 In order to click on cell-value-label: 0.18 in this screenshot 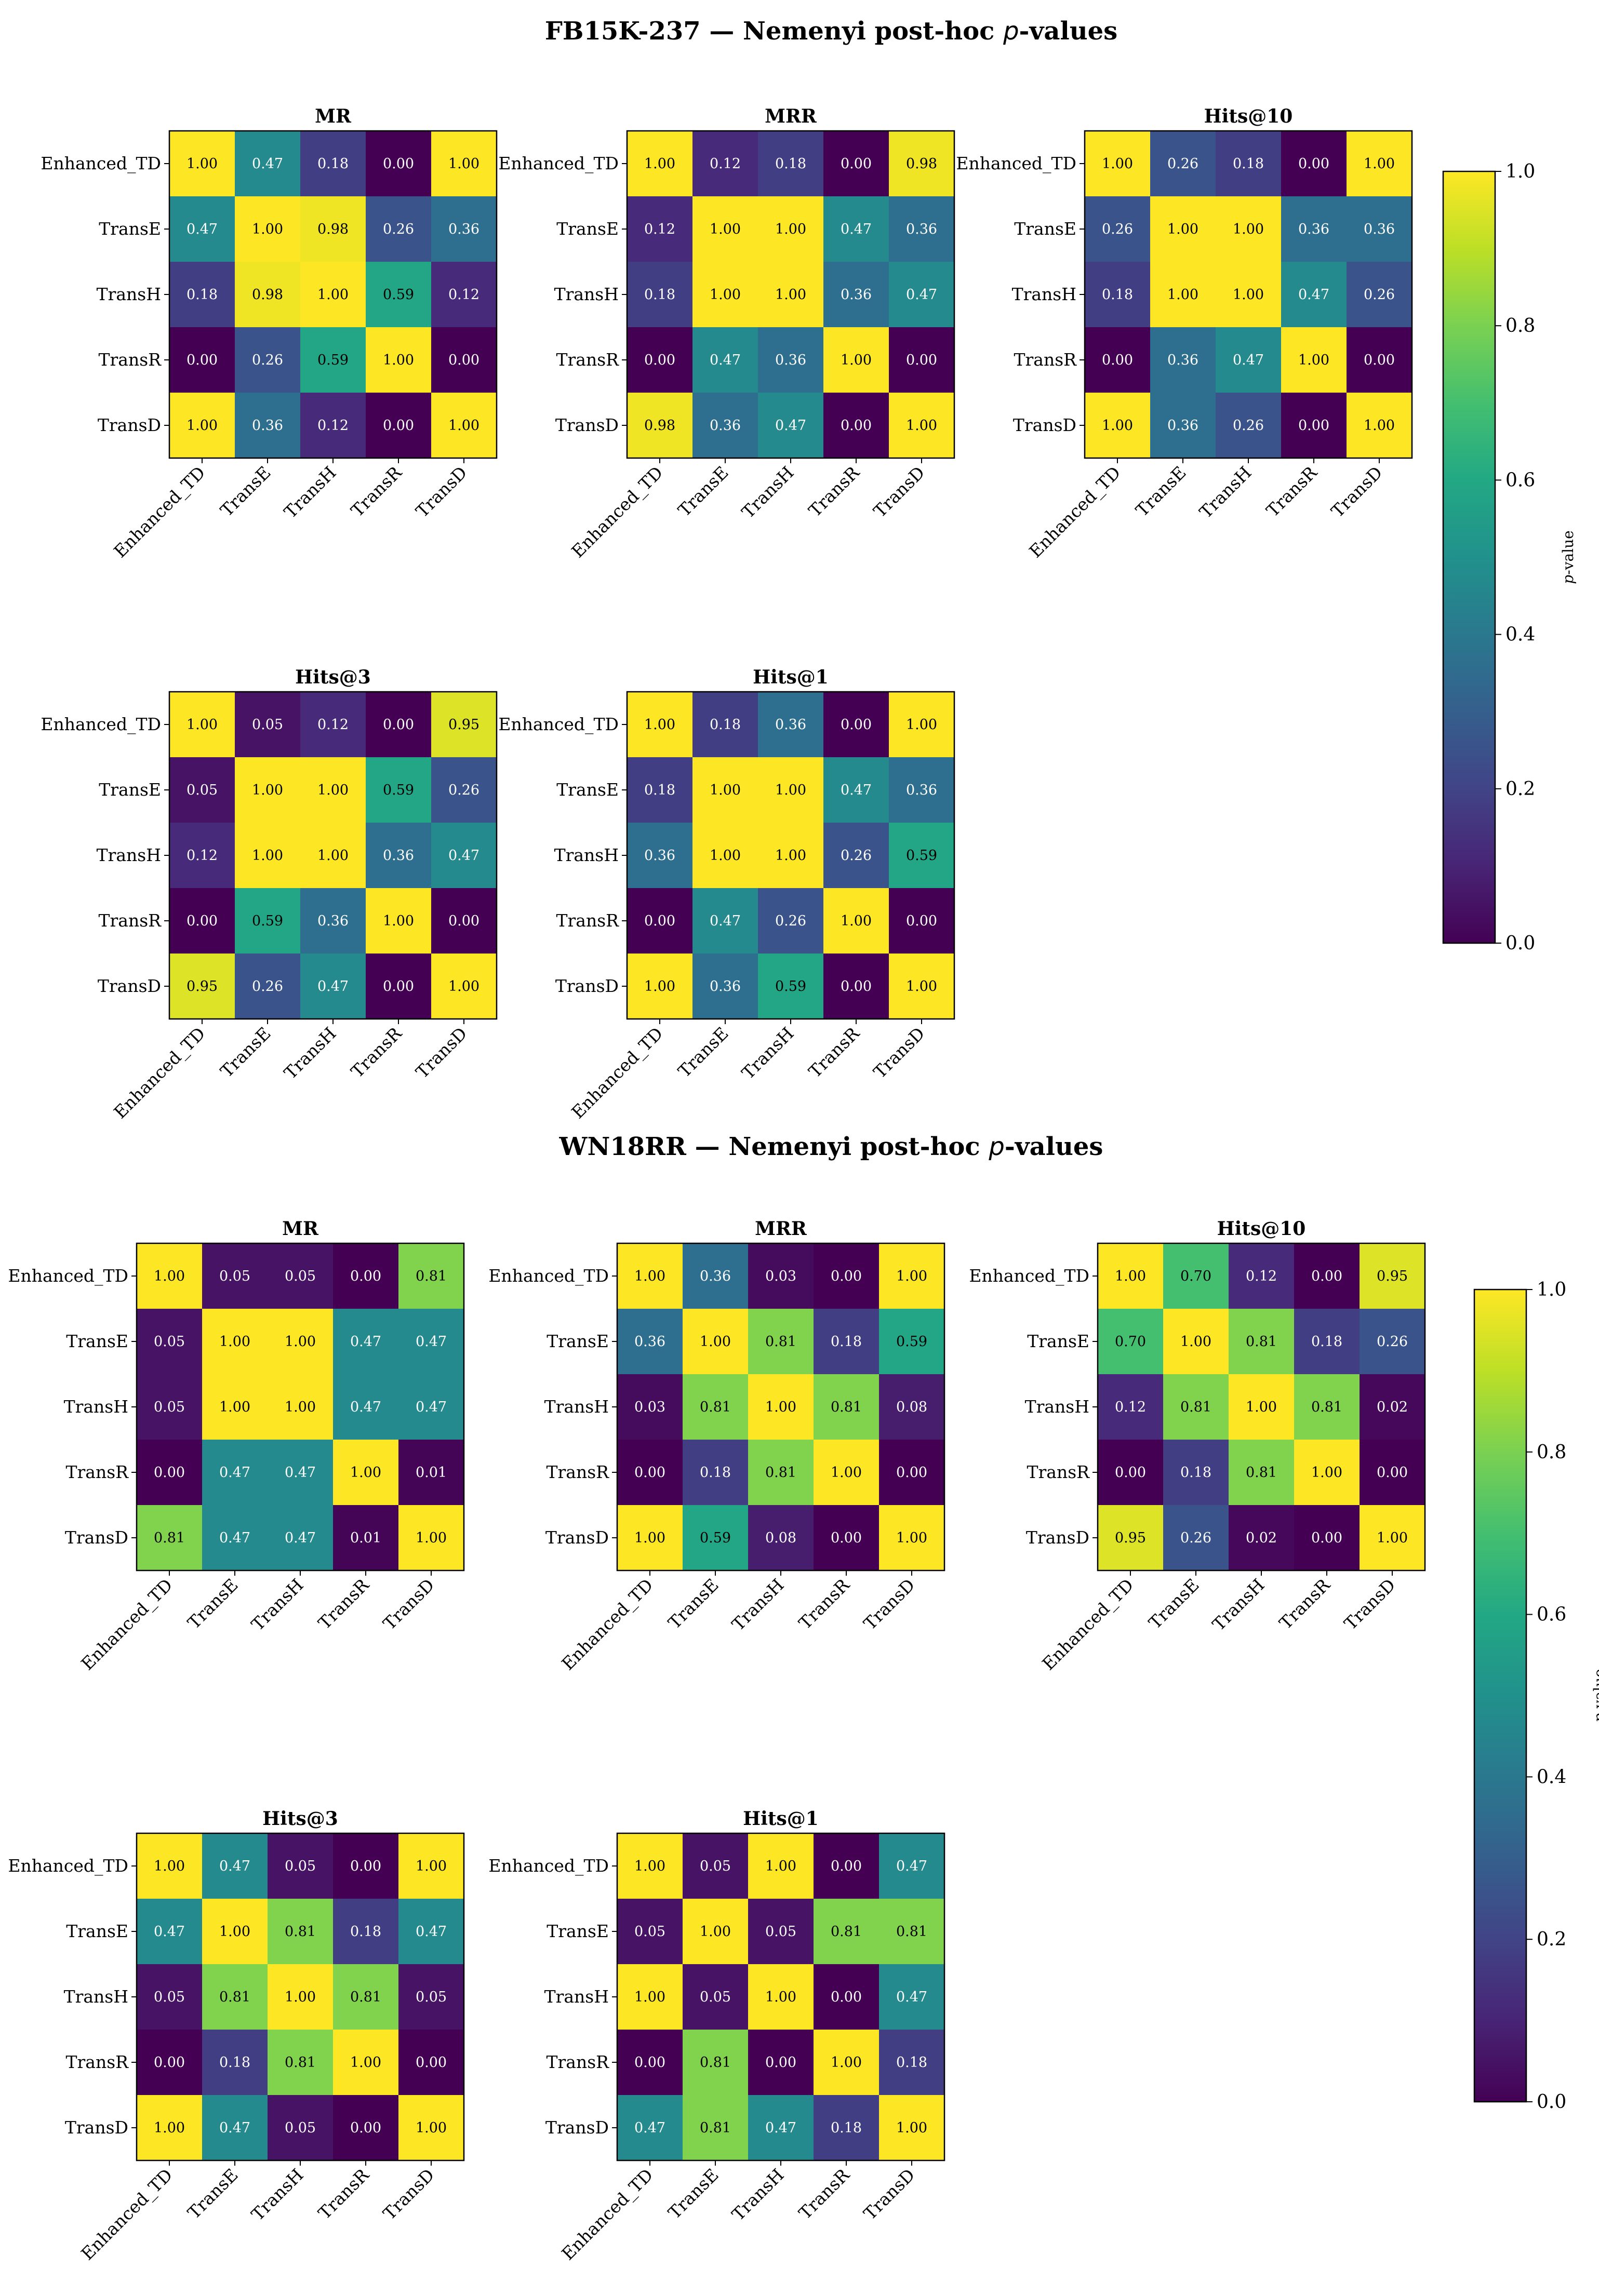, I will do `click(234, 2063)`.